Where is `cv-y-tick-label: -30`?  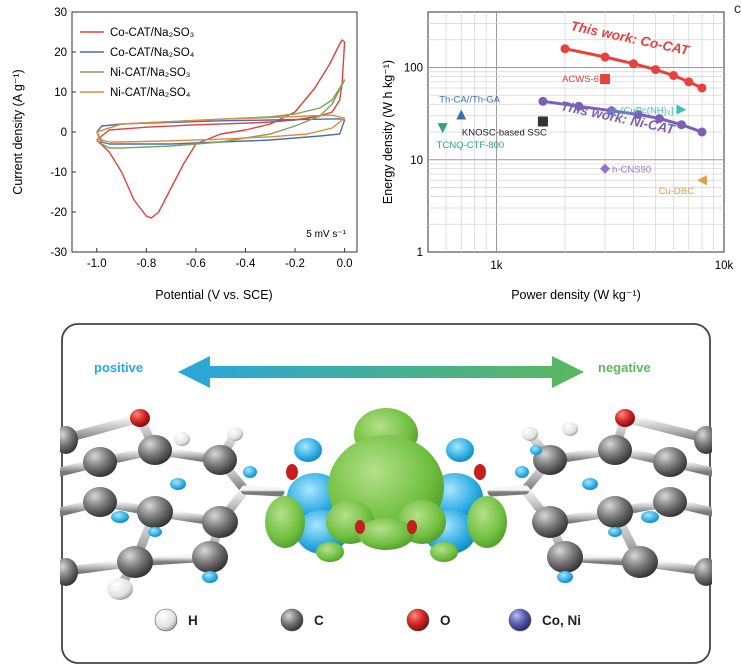 cv-y-tick-label: -30 is located at coordinates (58, 253).